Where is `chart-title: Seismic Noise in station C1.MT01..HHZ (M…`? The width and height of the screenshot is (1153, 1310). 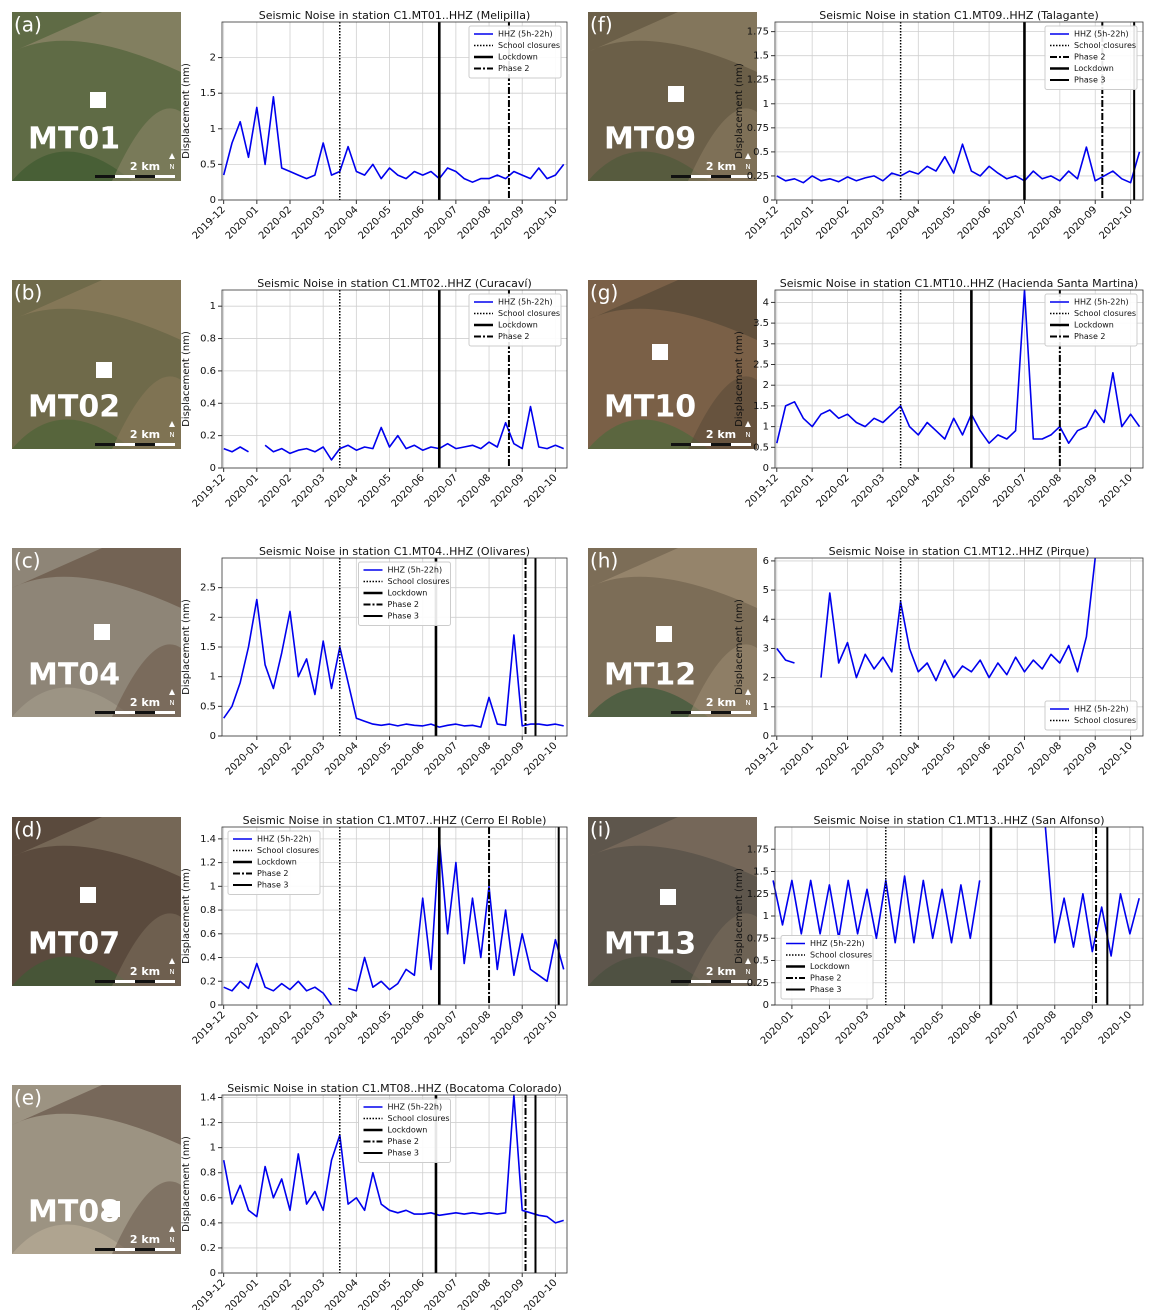
chart-title: Seismic Noise in station C1.MT01..HHZ (M… is located at coordinates (395, 15).